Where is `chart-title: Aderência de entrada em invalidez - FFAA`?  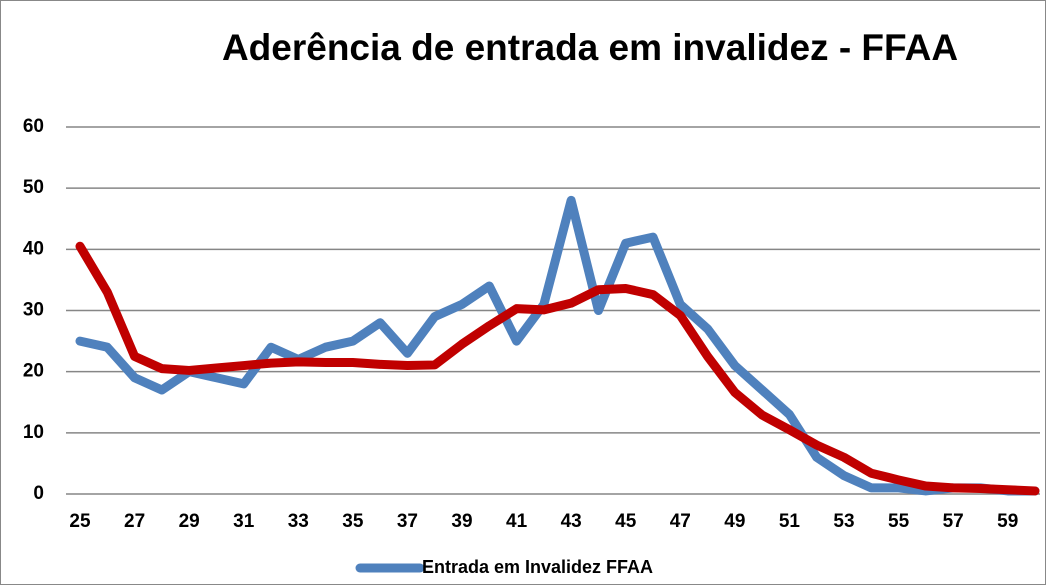
chart-title: Aderência de entrada em invalidez - FFAA is located at coordinates (590, 47).